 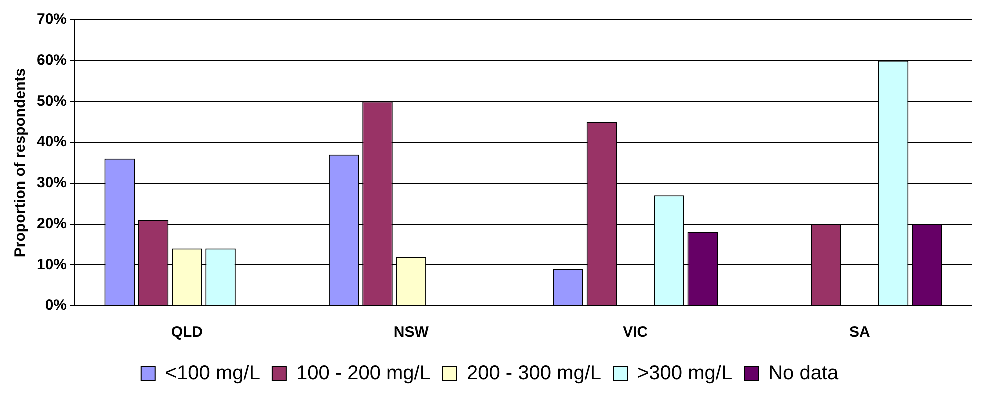 I want to click on x-tick-label: NSW, so click(x=412, y=333).